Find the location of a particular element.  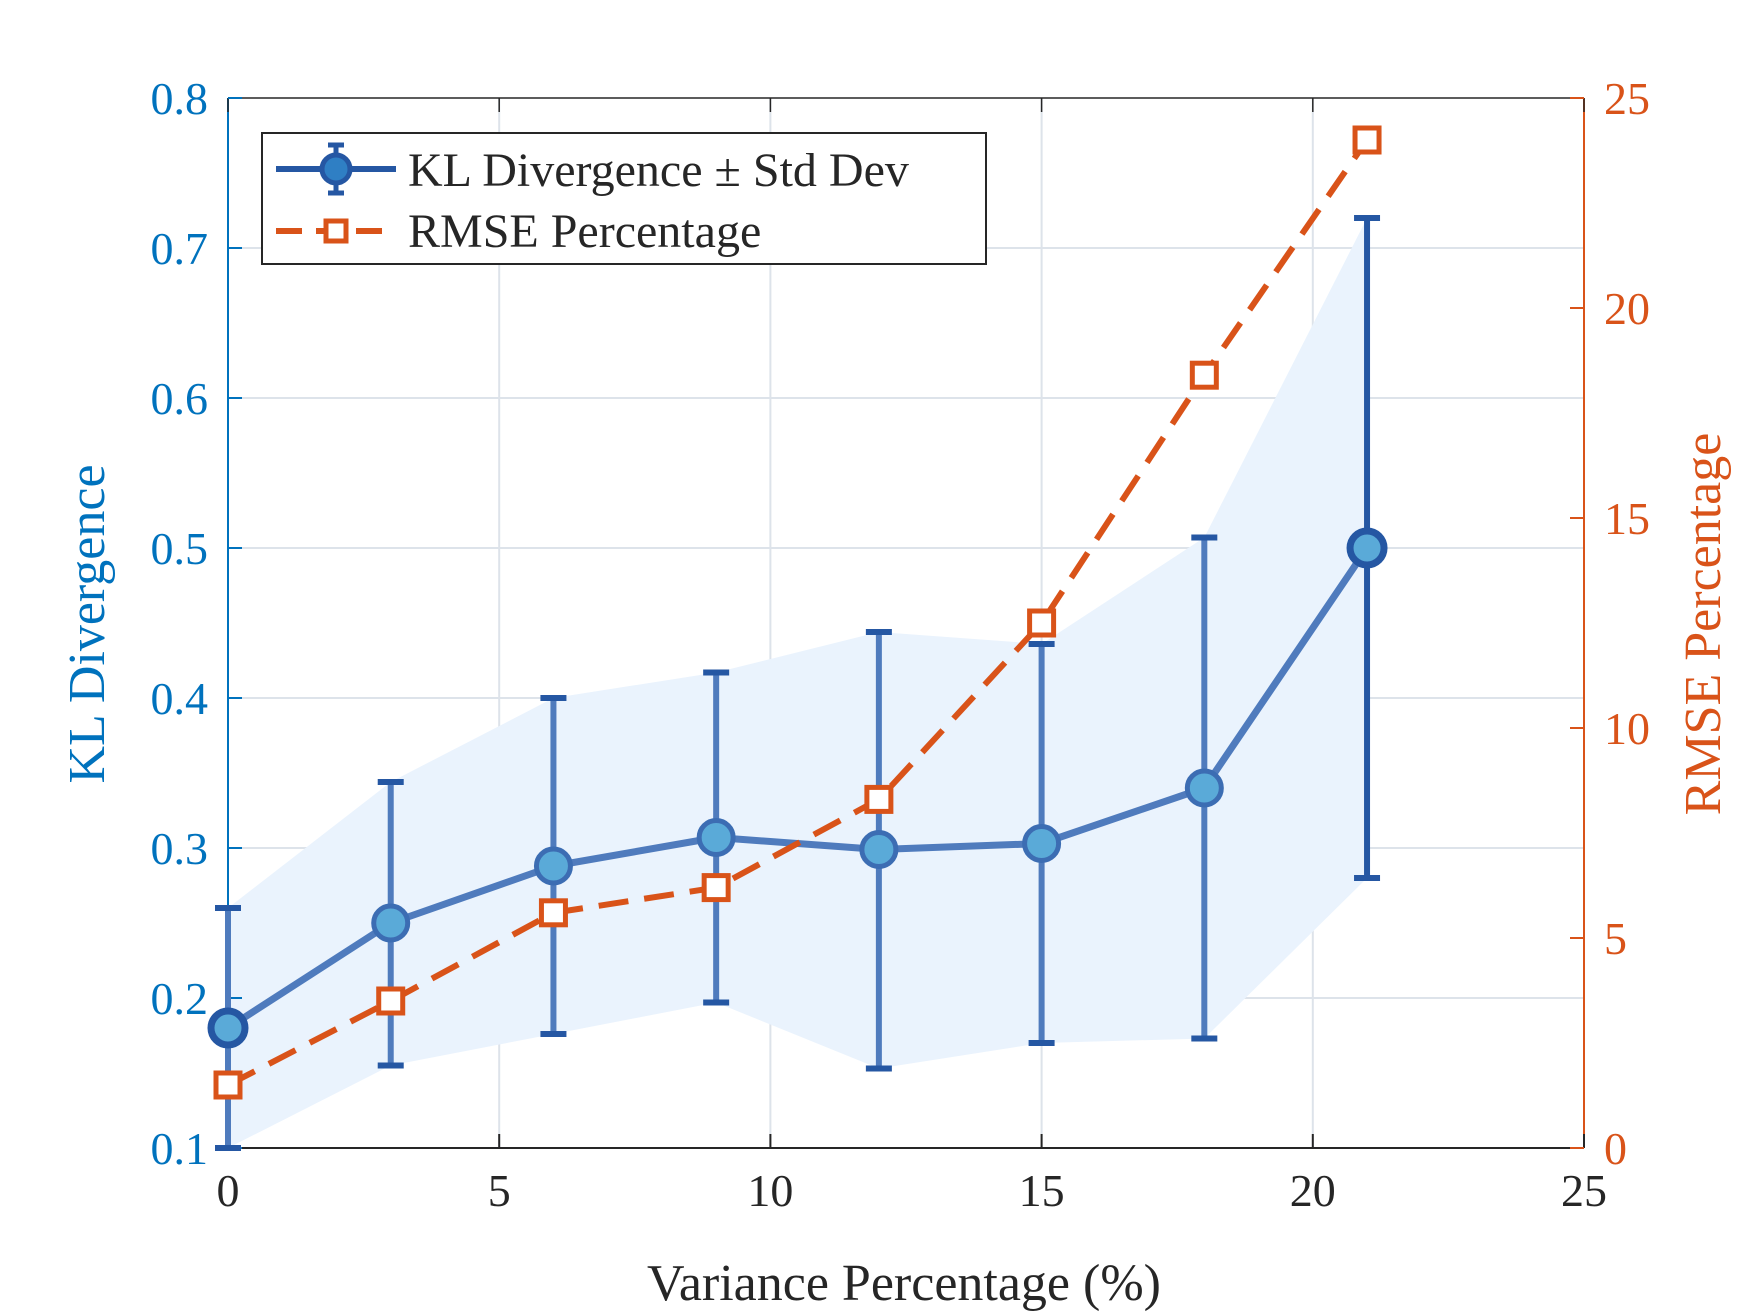

legend-kl-label: KL Divergence ± Std Dev is located at coordinates (658, 170).